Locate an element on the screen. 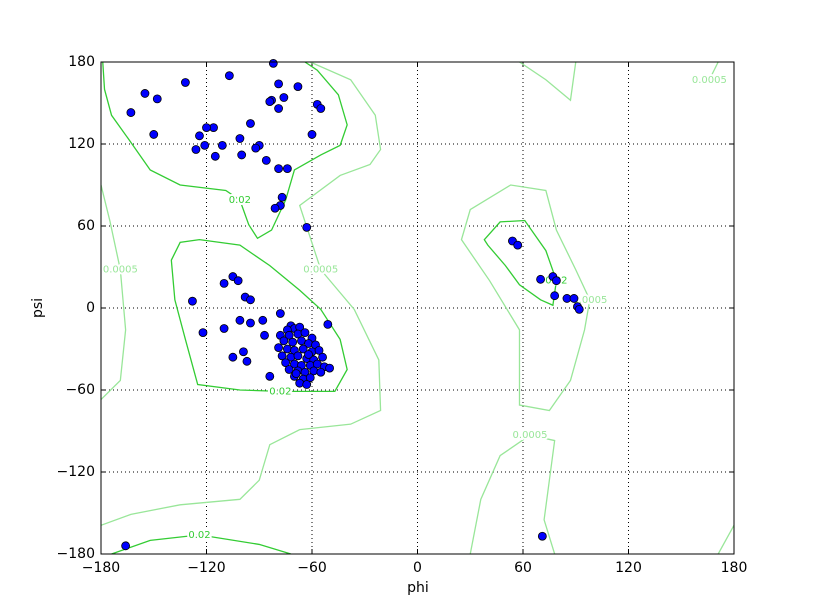 Image resolution: width=815 pixels, height=615 pixels. x-tick-label: −60 is located at coordinates (312, 568).